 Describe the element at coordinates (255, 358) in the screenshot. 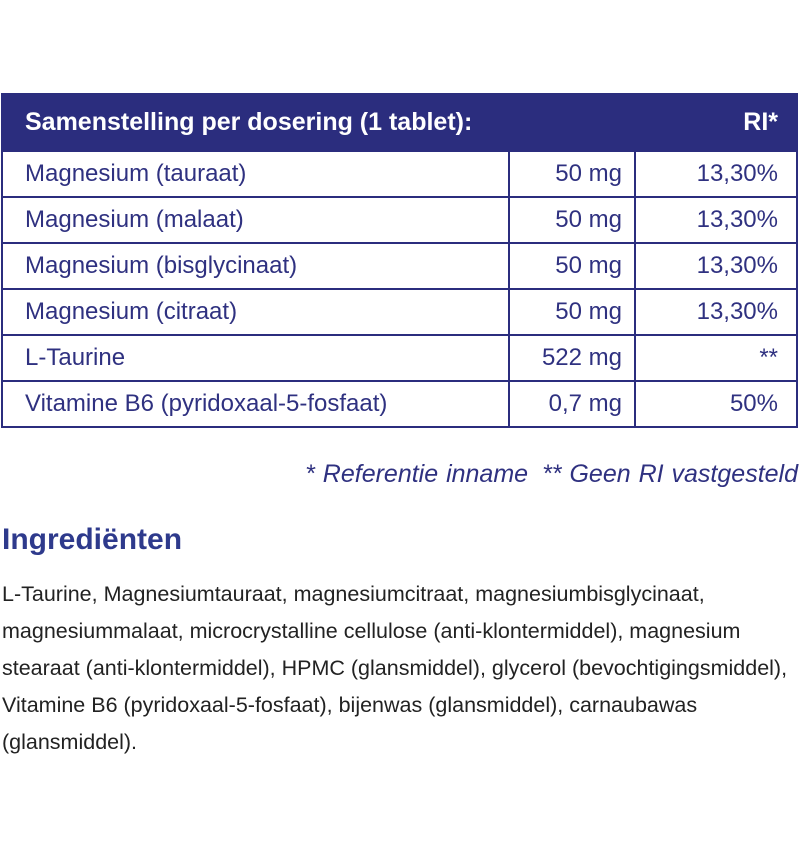

I see `cell-name: L-Taurine` at that location.